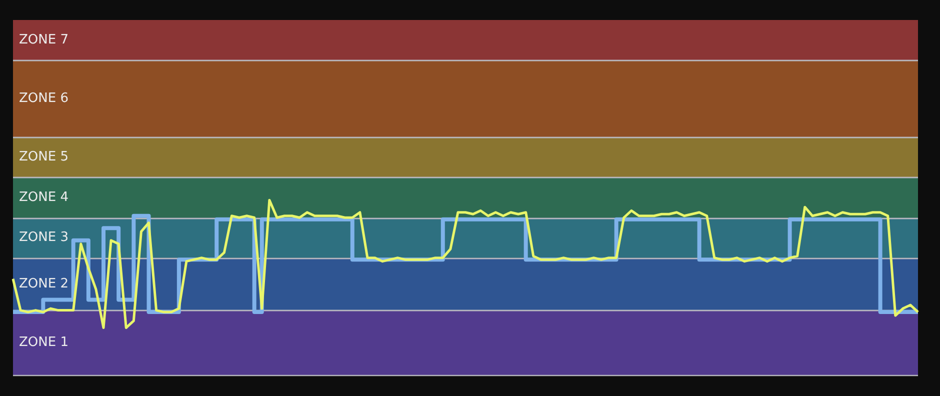 The height and width of the screenshot is (396, 940). Describe the element at coordinates (43, 197) in the screenshot. I see `band-label: ZONE 4` at that location.